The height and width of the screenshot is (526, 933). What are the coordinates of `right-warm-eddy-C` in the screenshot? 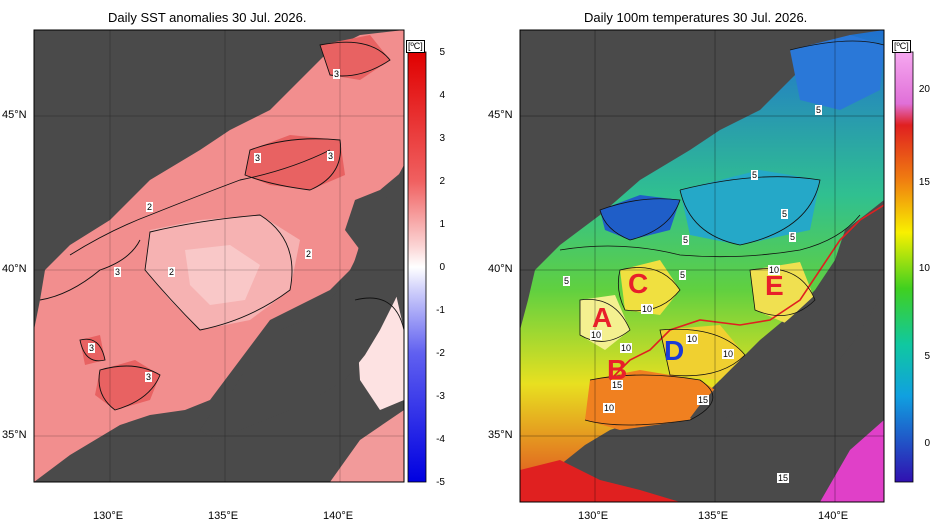 It's located at (650, 287).